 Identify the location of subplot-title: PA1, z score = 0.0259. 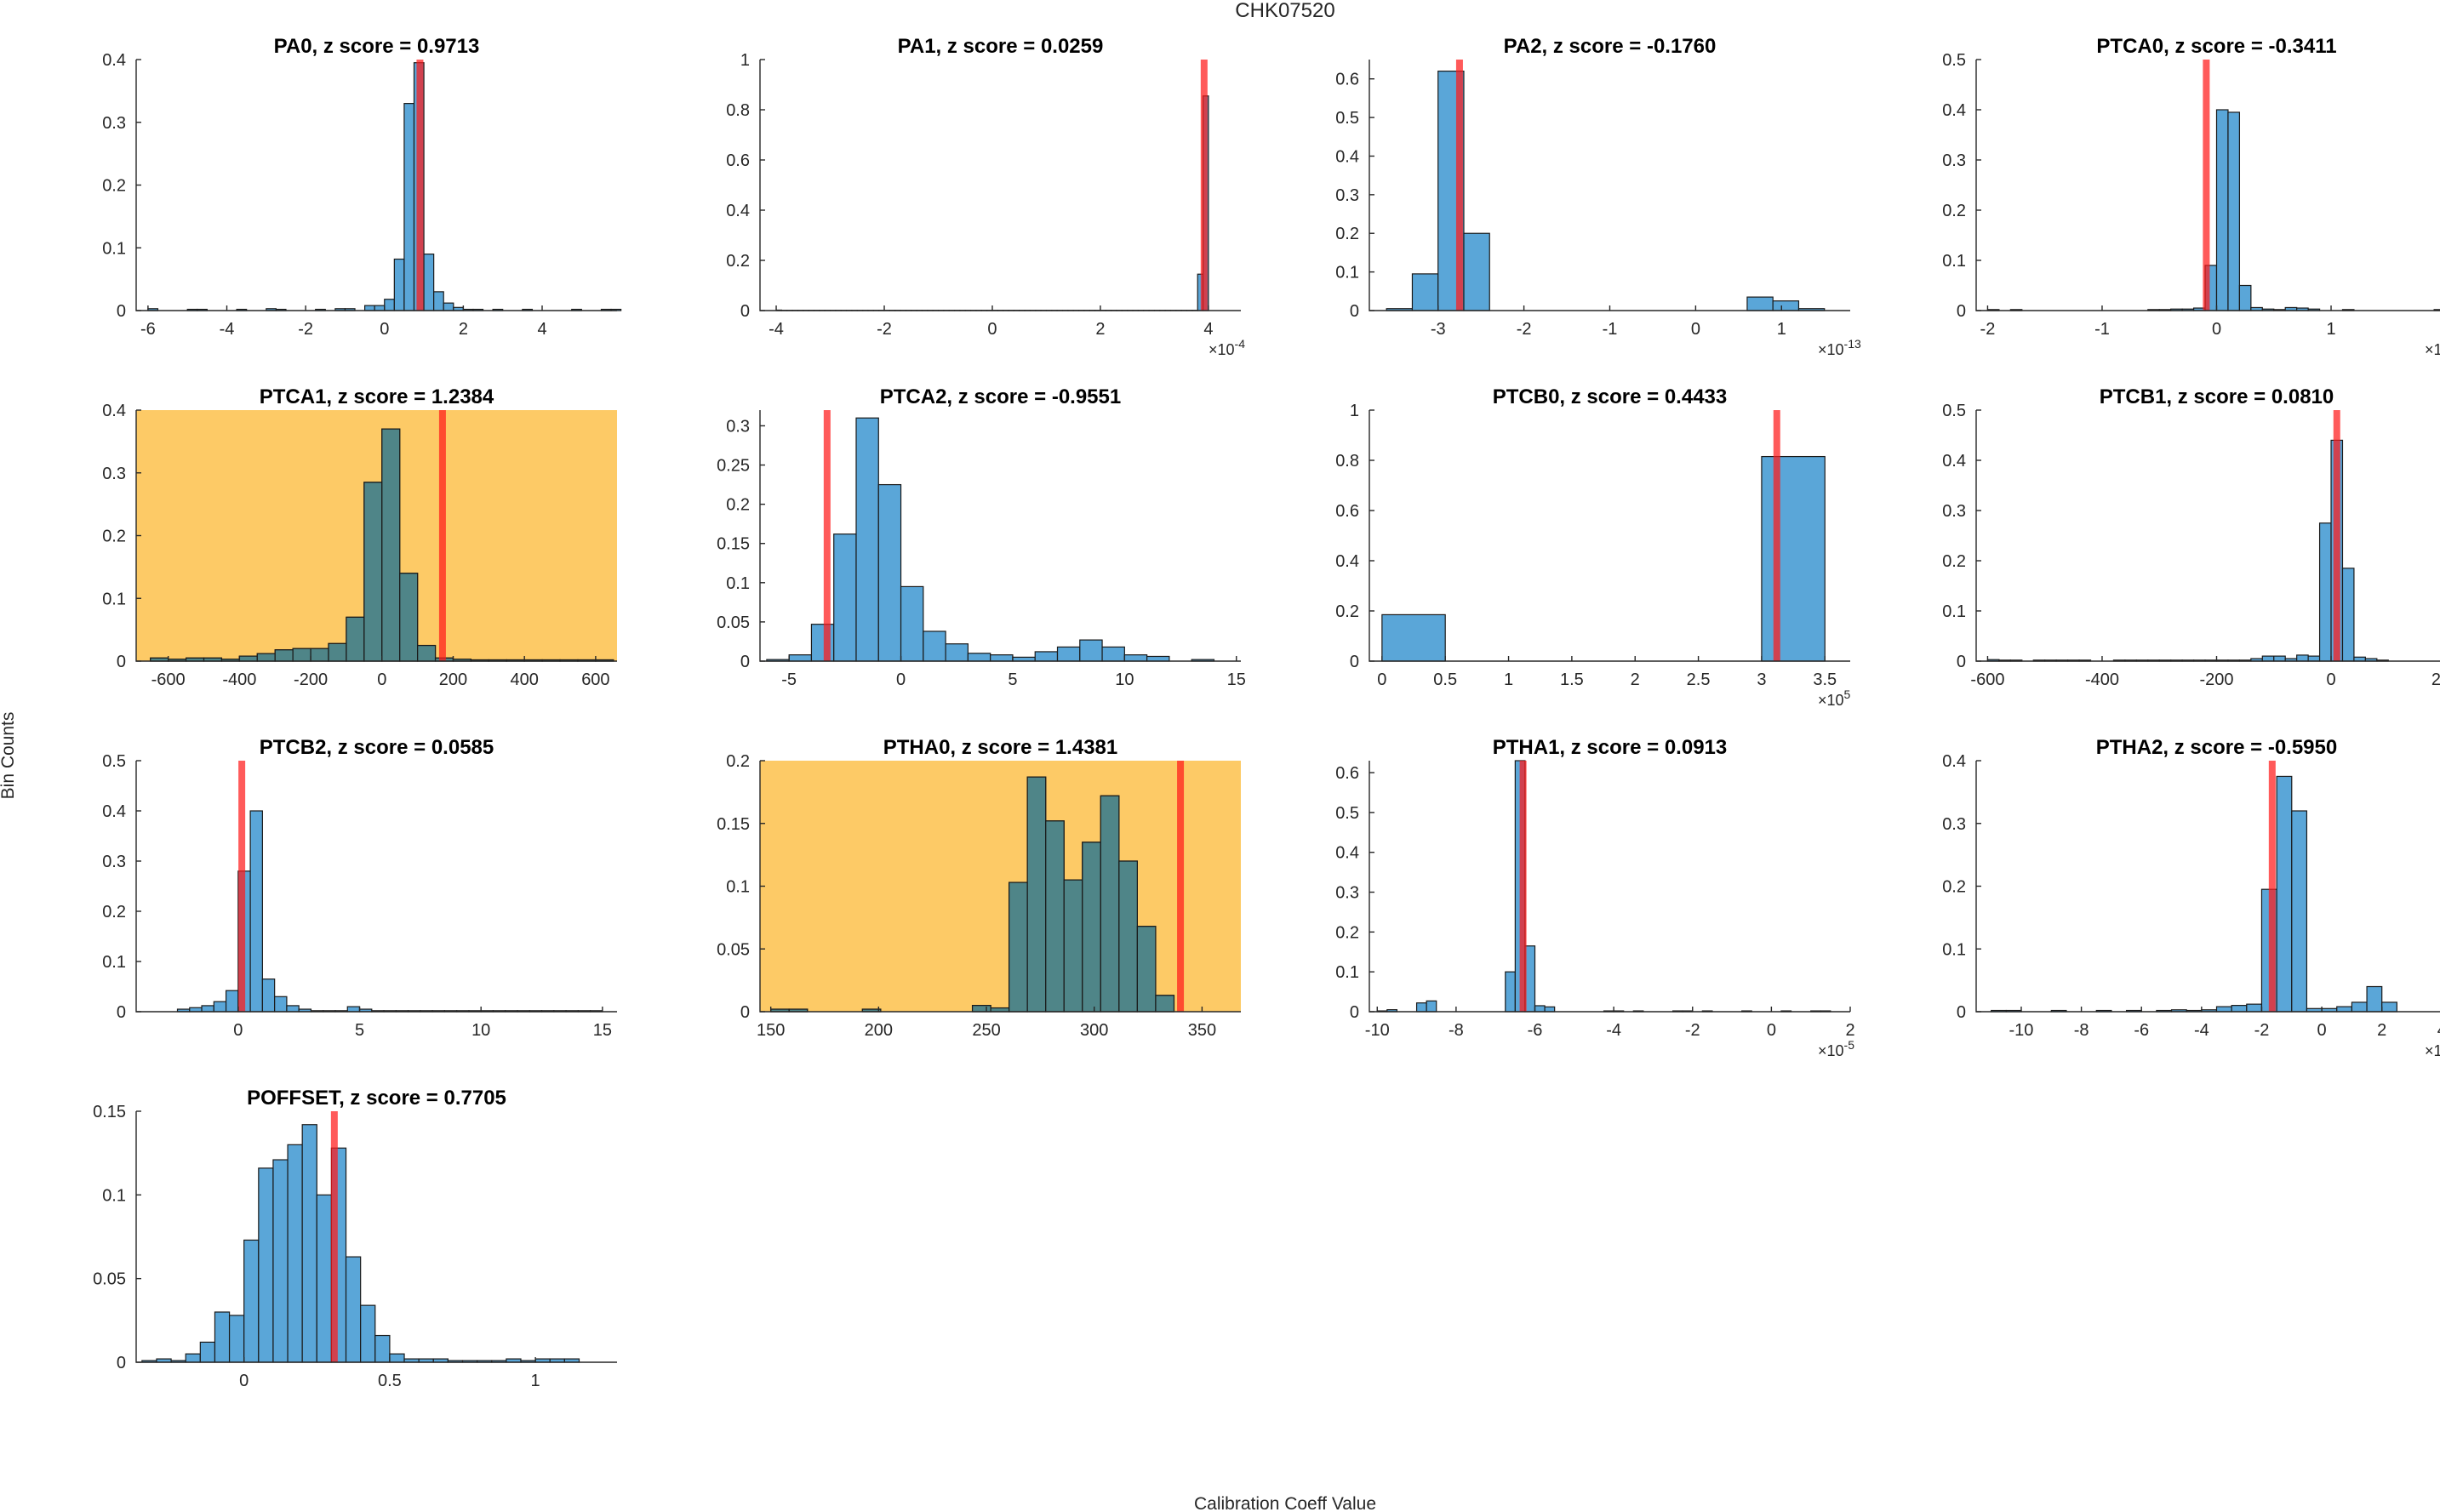
(1001, 46).